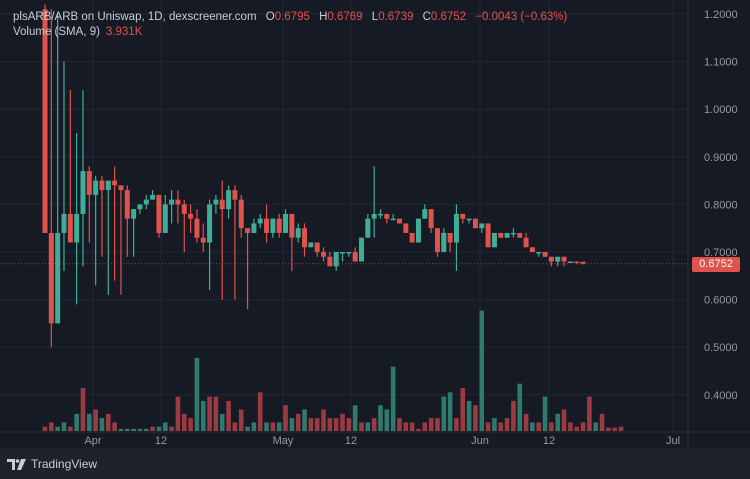 The height and width of the screenshot is (479, 750). I want to click on tradingview-brand: TradingView, so click(52, 464).